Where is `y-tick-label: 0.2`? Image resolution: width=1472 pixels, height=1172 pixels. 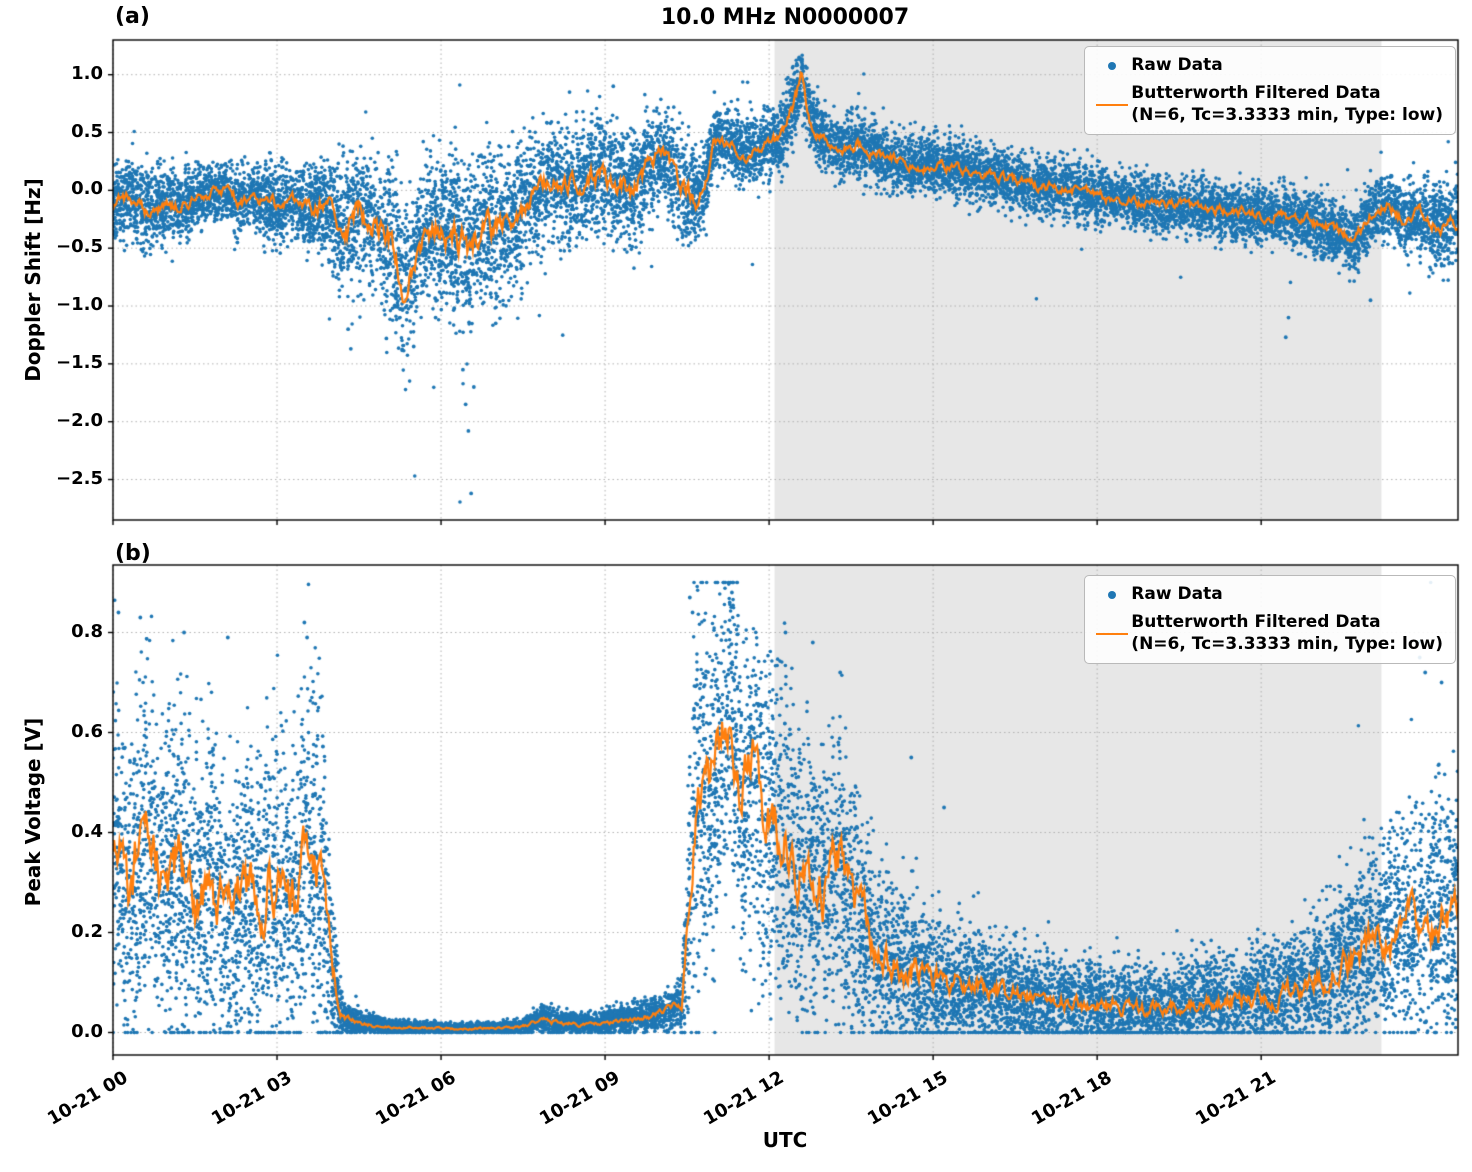
y-tick-label: 0.2 is located at coordinates (87, 931).